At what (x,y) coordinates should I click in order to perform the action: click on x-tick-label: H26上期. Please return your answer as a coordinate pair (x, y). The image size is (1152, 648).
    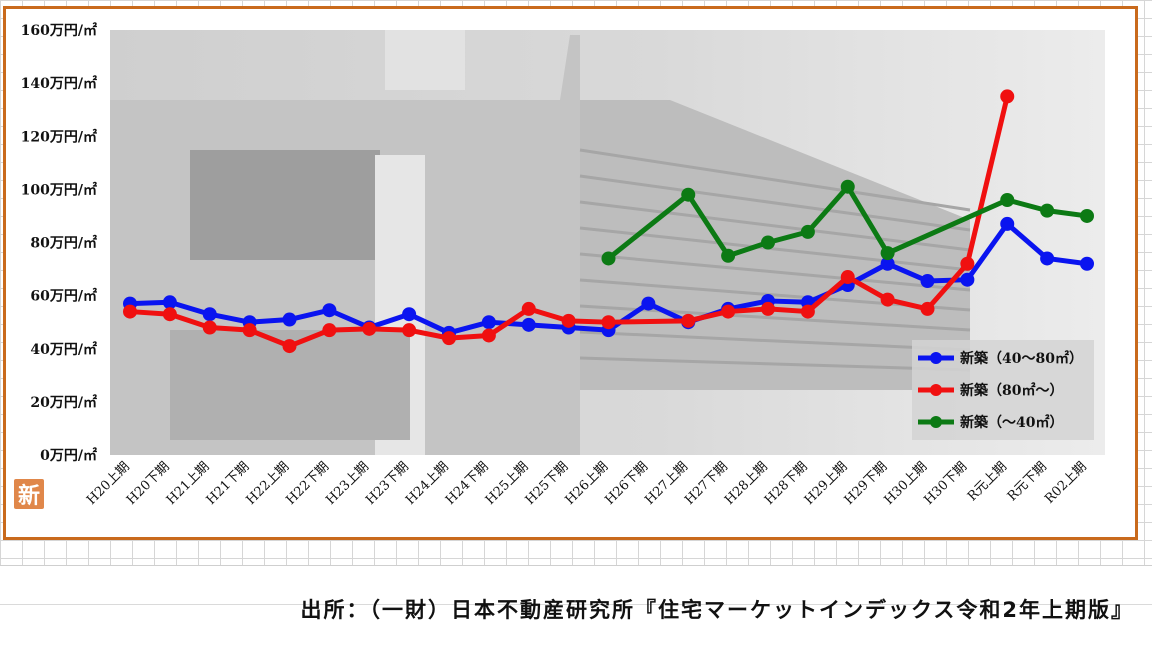
    Looking at the image, I should click on (587, 483).